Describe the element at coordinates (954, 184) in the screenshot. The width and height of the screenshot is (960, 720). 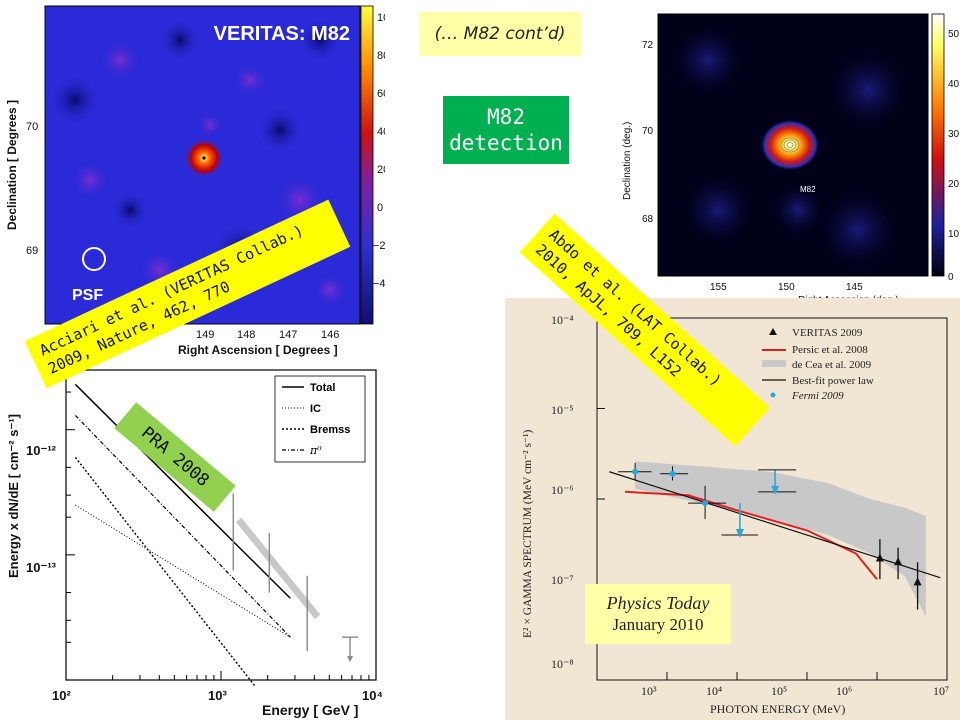
I see `lat-cbar-tick: 20` at that location.